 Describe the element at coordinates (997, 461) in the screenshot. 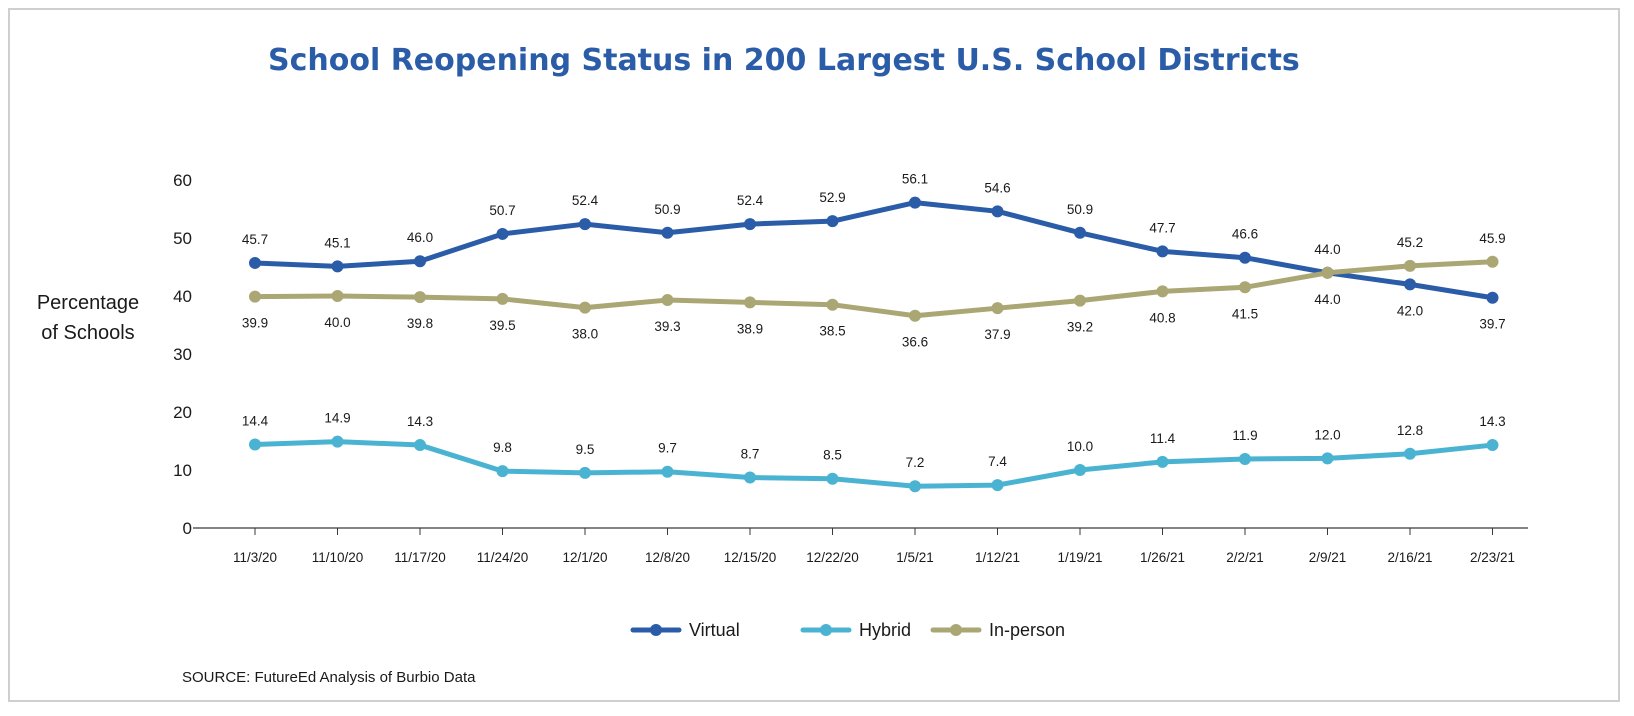

I see `data-label-hybrid: 7.4` at that location.